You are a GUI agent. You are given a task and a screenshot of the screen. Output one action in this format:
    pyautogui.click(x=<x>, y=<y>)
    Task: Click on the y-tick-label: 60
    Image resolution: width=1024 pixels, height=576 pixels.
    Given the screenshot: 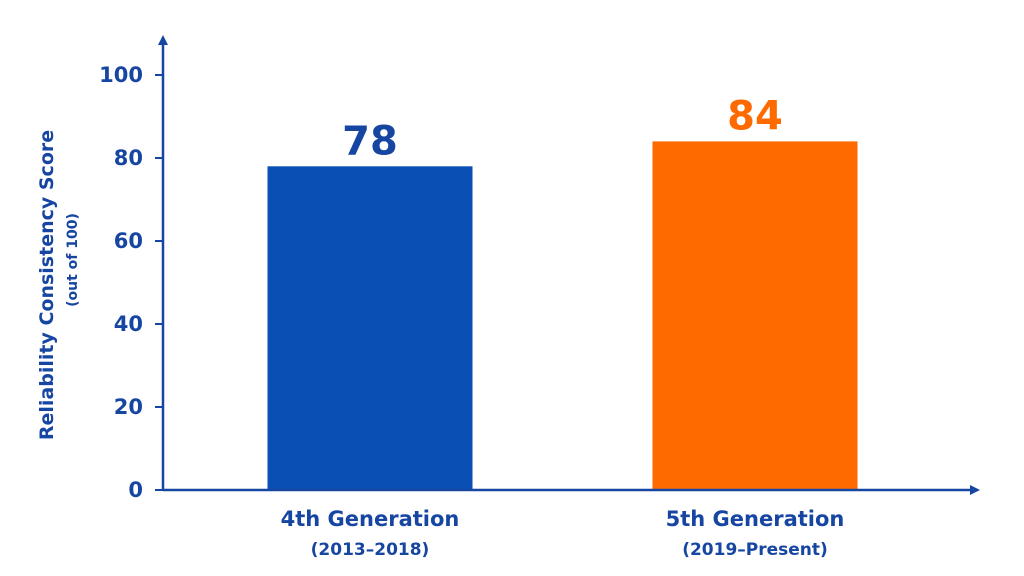 What is the action you would take?
    pyautogui.click(x=128, y=241)
    